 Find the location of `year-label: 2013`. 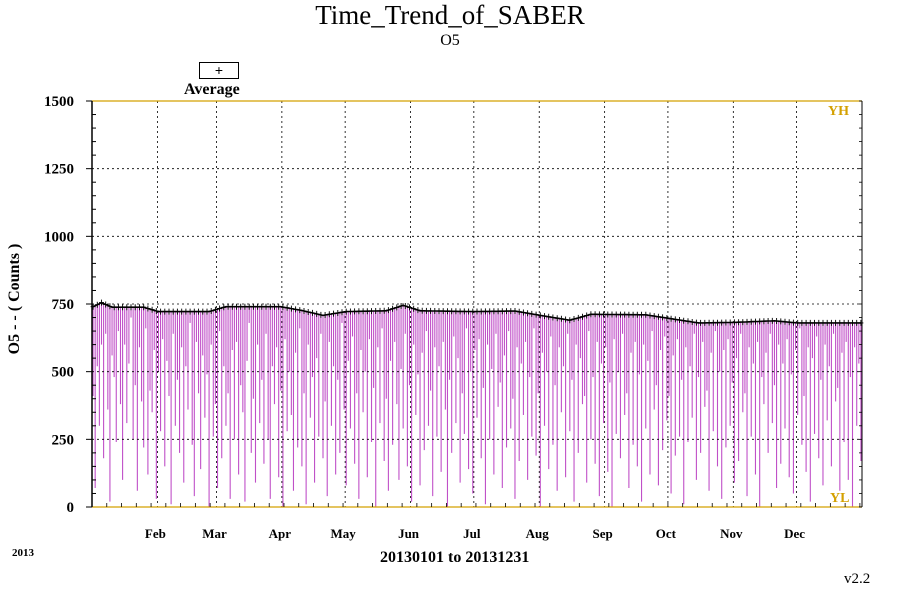

year-label: 2013 is located at coordinates (23, 553).